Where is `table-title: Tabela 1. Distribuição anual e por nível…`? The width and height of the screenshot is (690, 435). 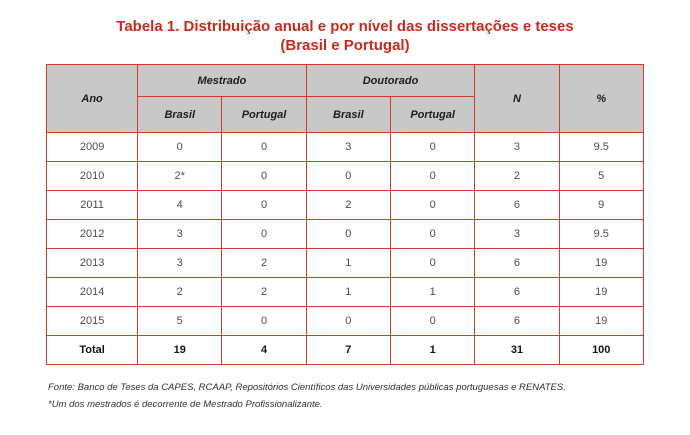
table-title: Tabela 1. Distribuição anual e por nível… is located at coordinates (345, 36).